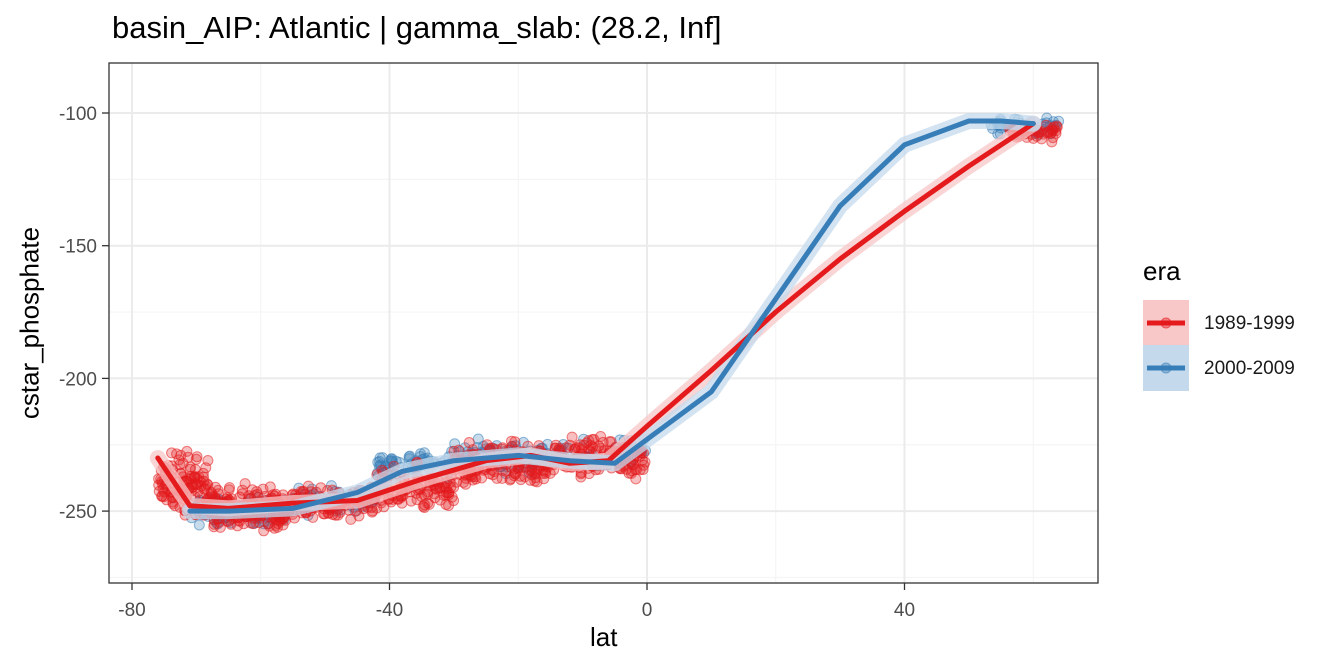 Image resolution: width=1344 pixels, height=672 pixels. What do you see at coordinates (389, 610) in the screenshot?
I see `x-tick-label: -40` at bounding box center [389, 610].